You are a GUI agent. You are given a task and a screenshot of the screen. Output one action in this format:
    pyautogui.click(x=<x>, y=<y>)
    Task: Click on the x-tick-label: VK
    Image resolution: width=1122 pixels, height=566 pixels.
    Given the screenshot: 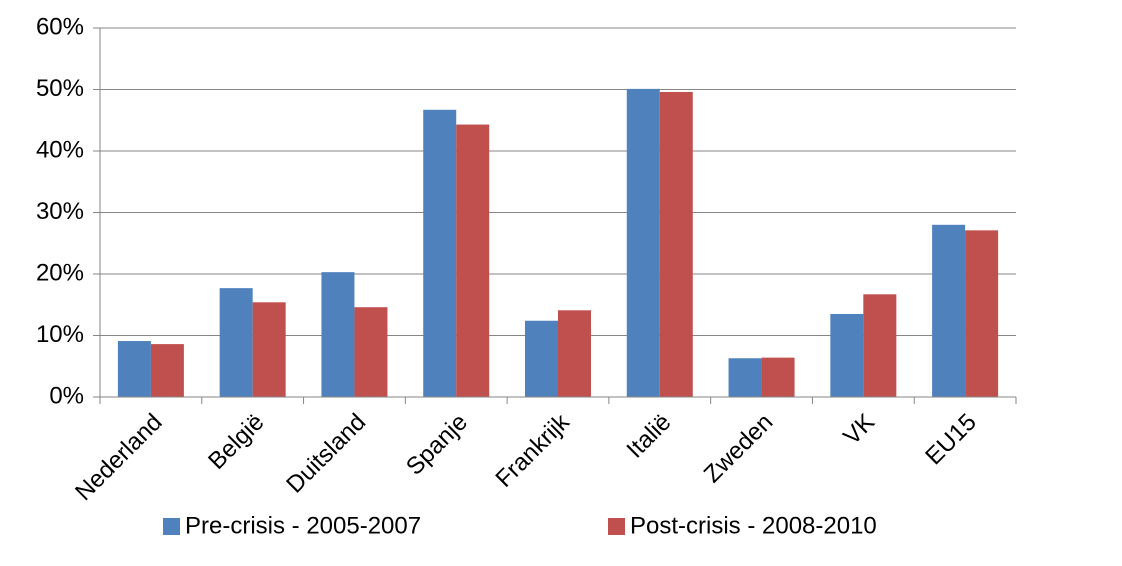 What is the action you would take?
    pyautogui.click(x=859, y=430)
    